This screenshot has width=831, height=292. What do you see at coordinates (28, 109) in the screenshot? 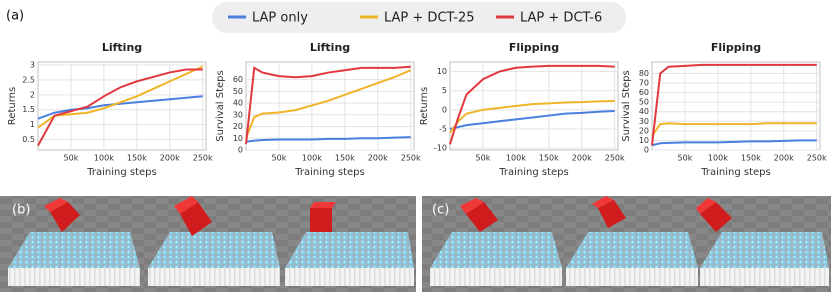
I see `y-tick-label: 1.5` at bounding box center [28, 109].